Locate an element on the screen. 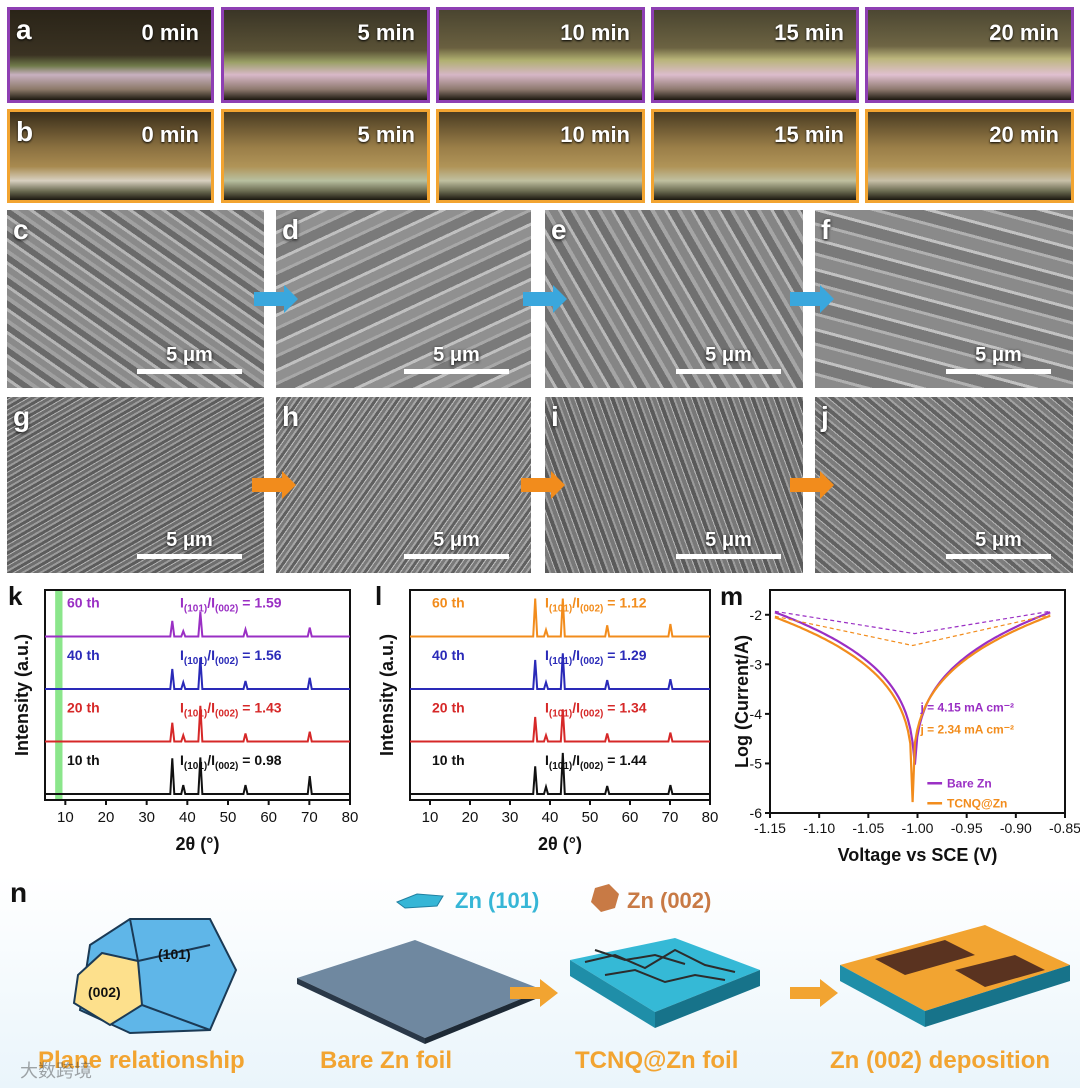 Image resolution: width=1080 pixels, height=1088 pixels. x-tick-label: -0.95 is located at coordinates (967, 828).